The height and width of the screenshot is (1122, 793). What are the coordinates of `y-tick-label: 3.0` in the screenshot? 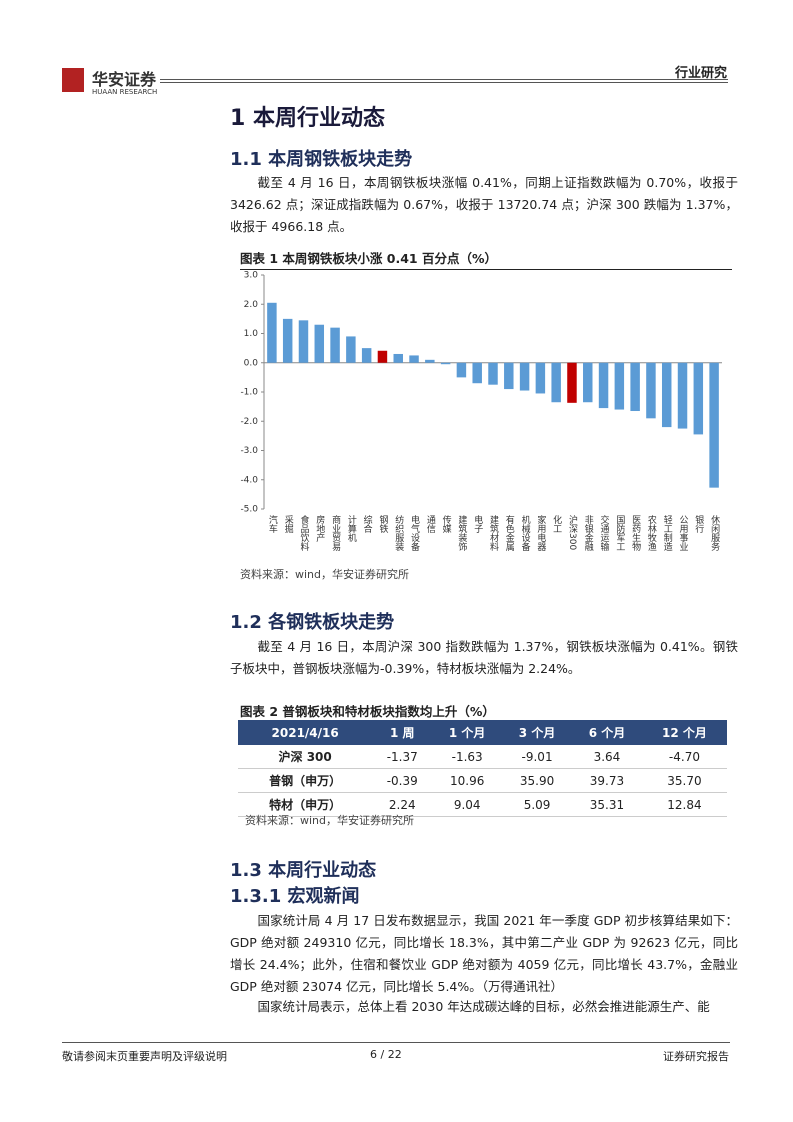 It's located at (251, 276).